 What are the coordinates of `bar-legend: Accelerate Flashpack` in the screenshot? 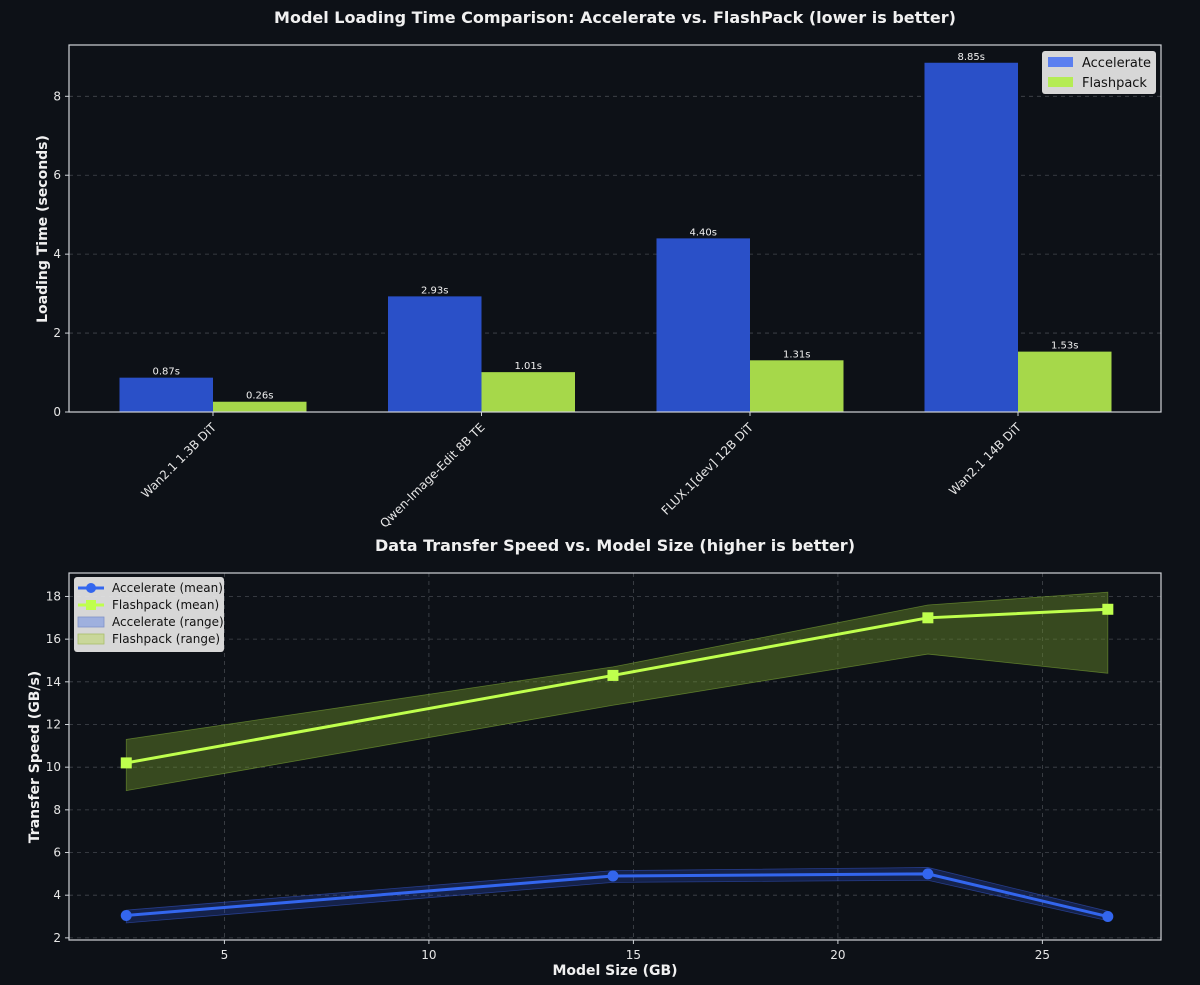 It's located at (1099, 72).